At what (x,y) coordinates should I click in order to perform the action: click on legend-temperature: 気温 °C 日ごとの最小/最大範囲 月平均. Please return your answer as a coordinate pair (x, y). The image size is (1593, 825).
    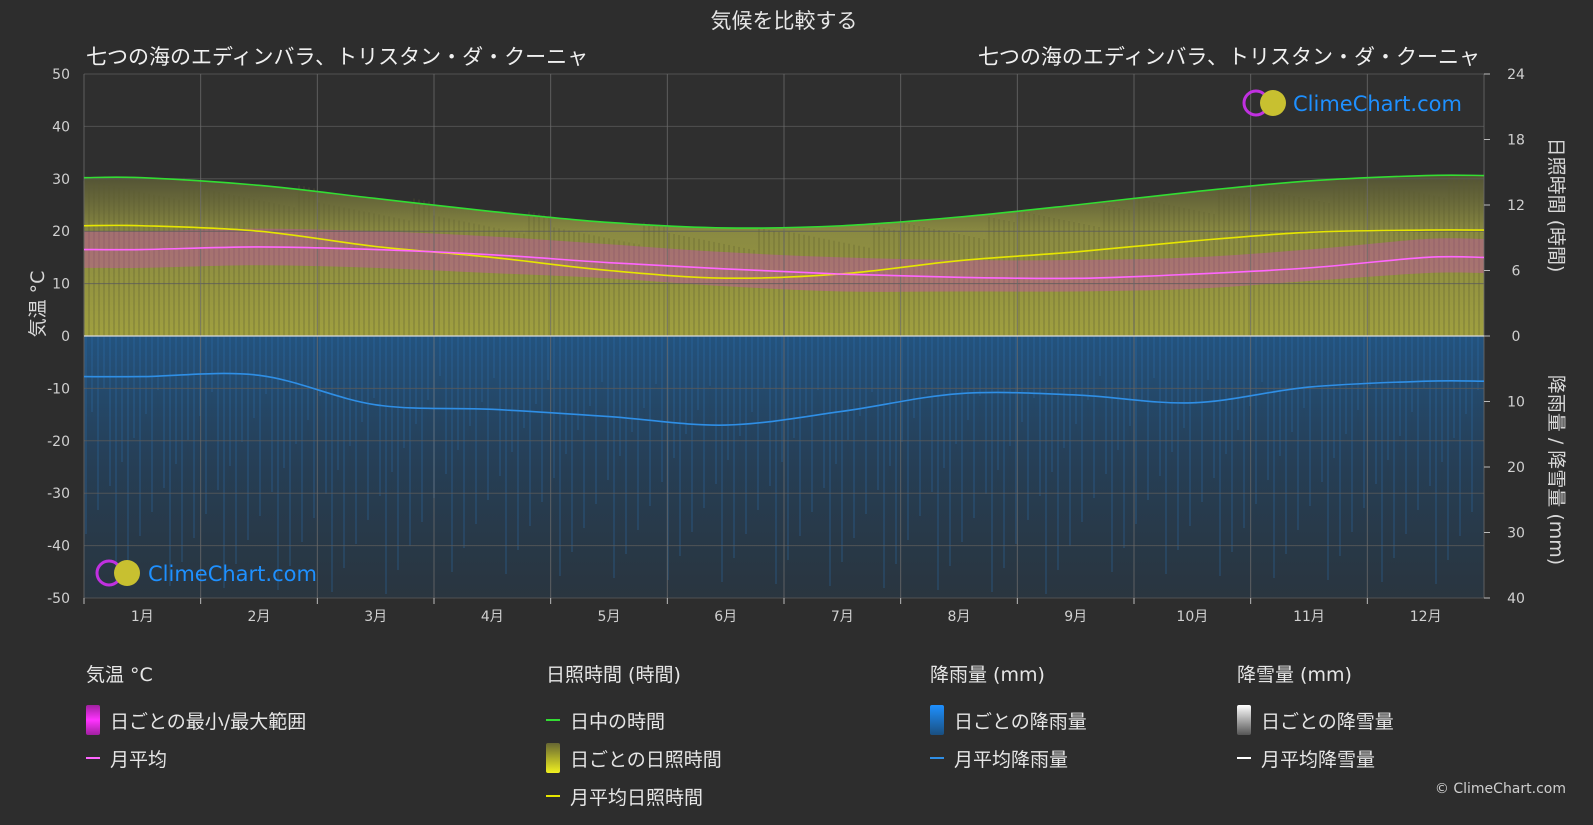
    Looking at the image, I should click on (196, 718).